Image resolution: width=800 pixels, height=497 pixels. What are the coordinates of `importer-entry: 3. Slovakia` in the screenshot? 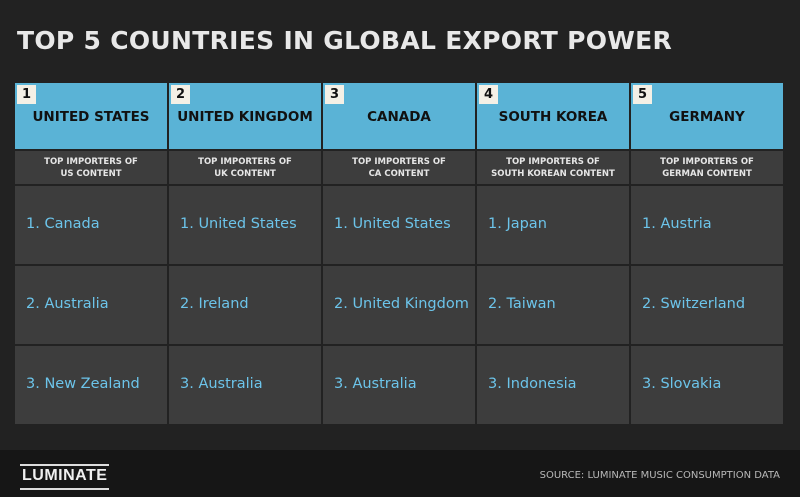 It's located at (682, 384).